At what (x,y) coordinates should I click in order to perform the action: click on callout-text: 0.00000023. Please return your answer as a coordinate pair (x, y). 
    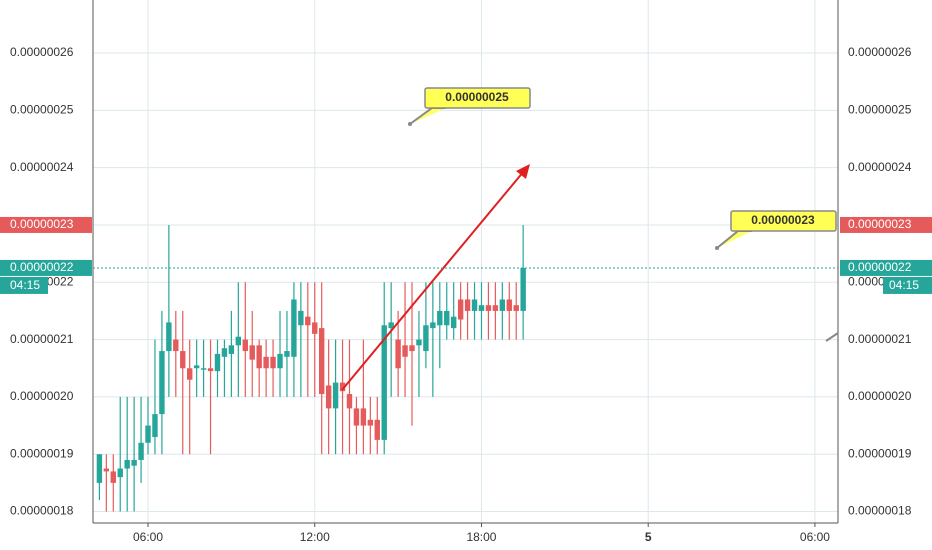
    Looking at the image, I should click on (783, 220).